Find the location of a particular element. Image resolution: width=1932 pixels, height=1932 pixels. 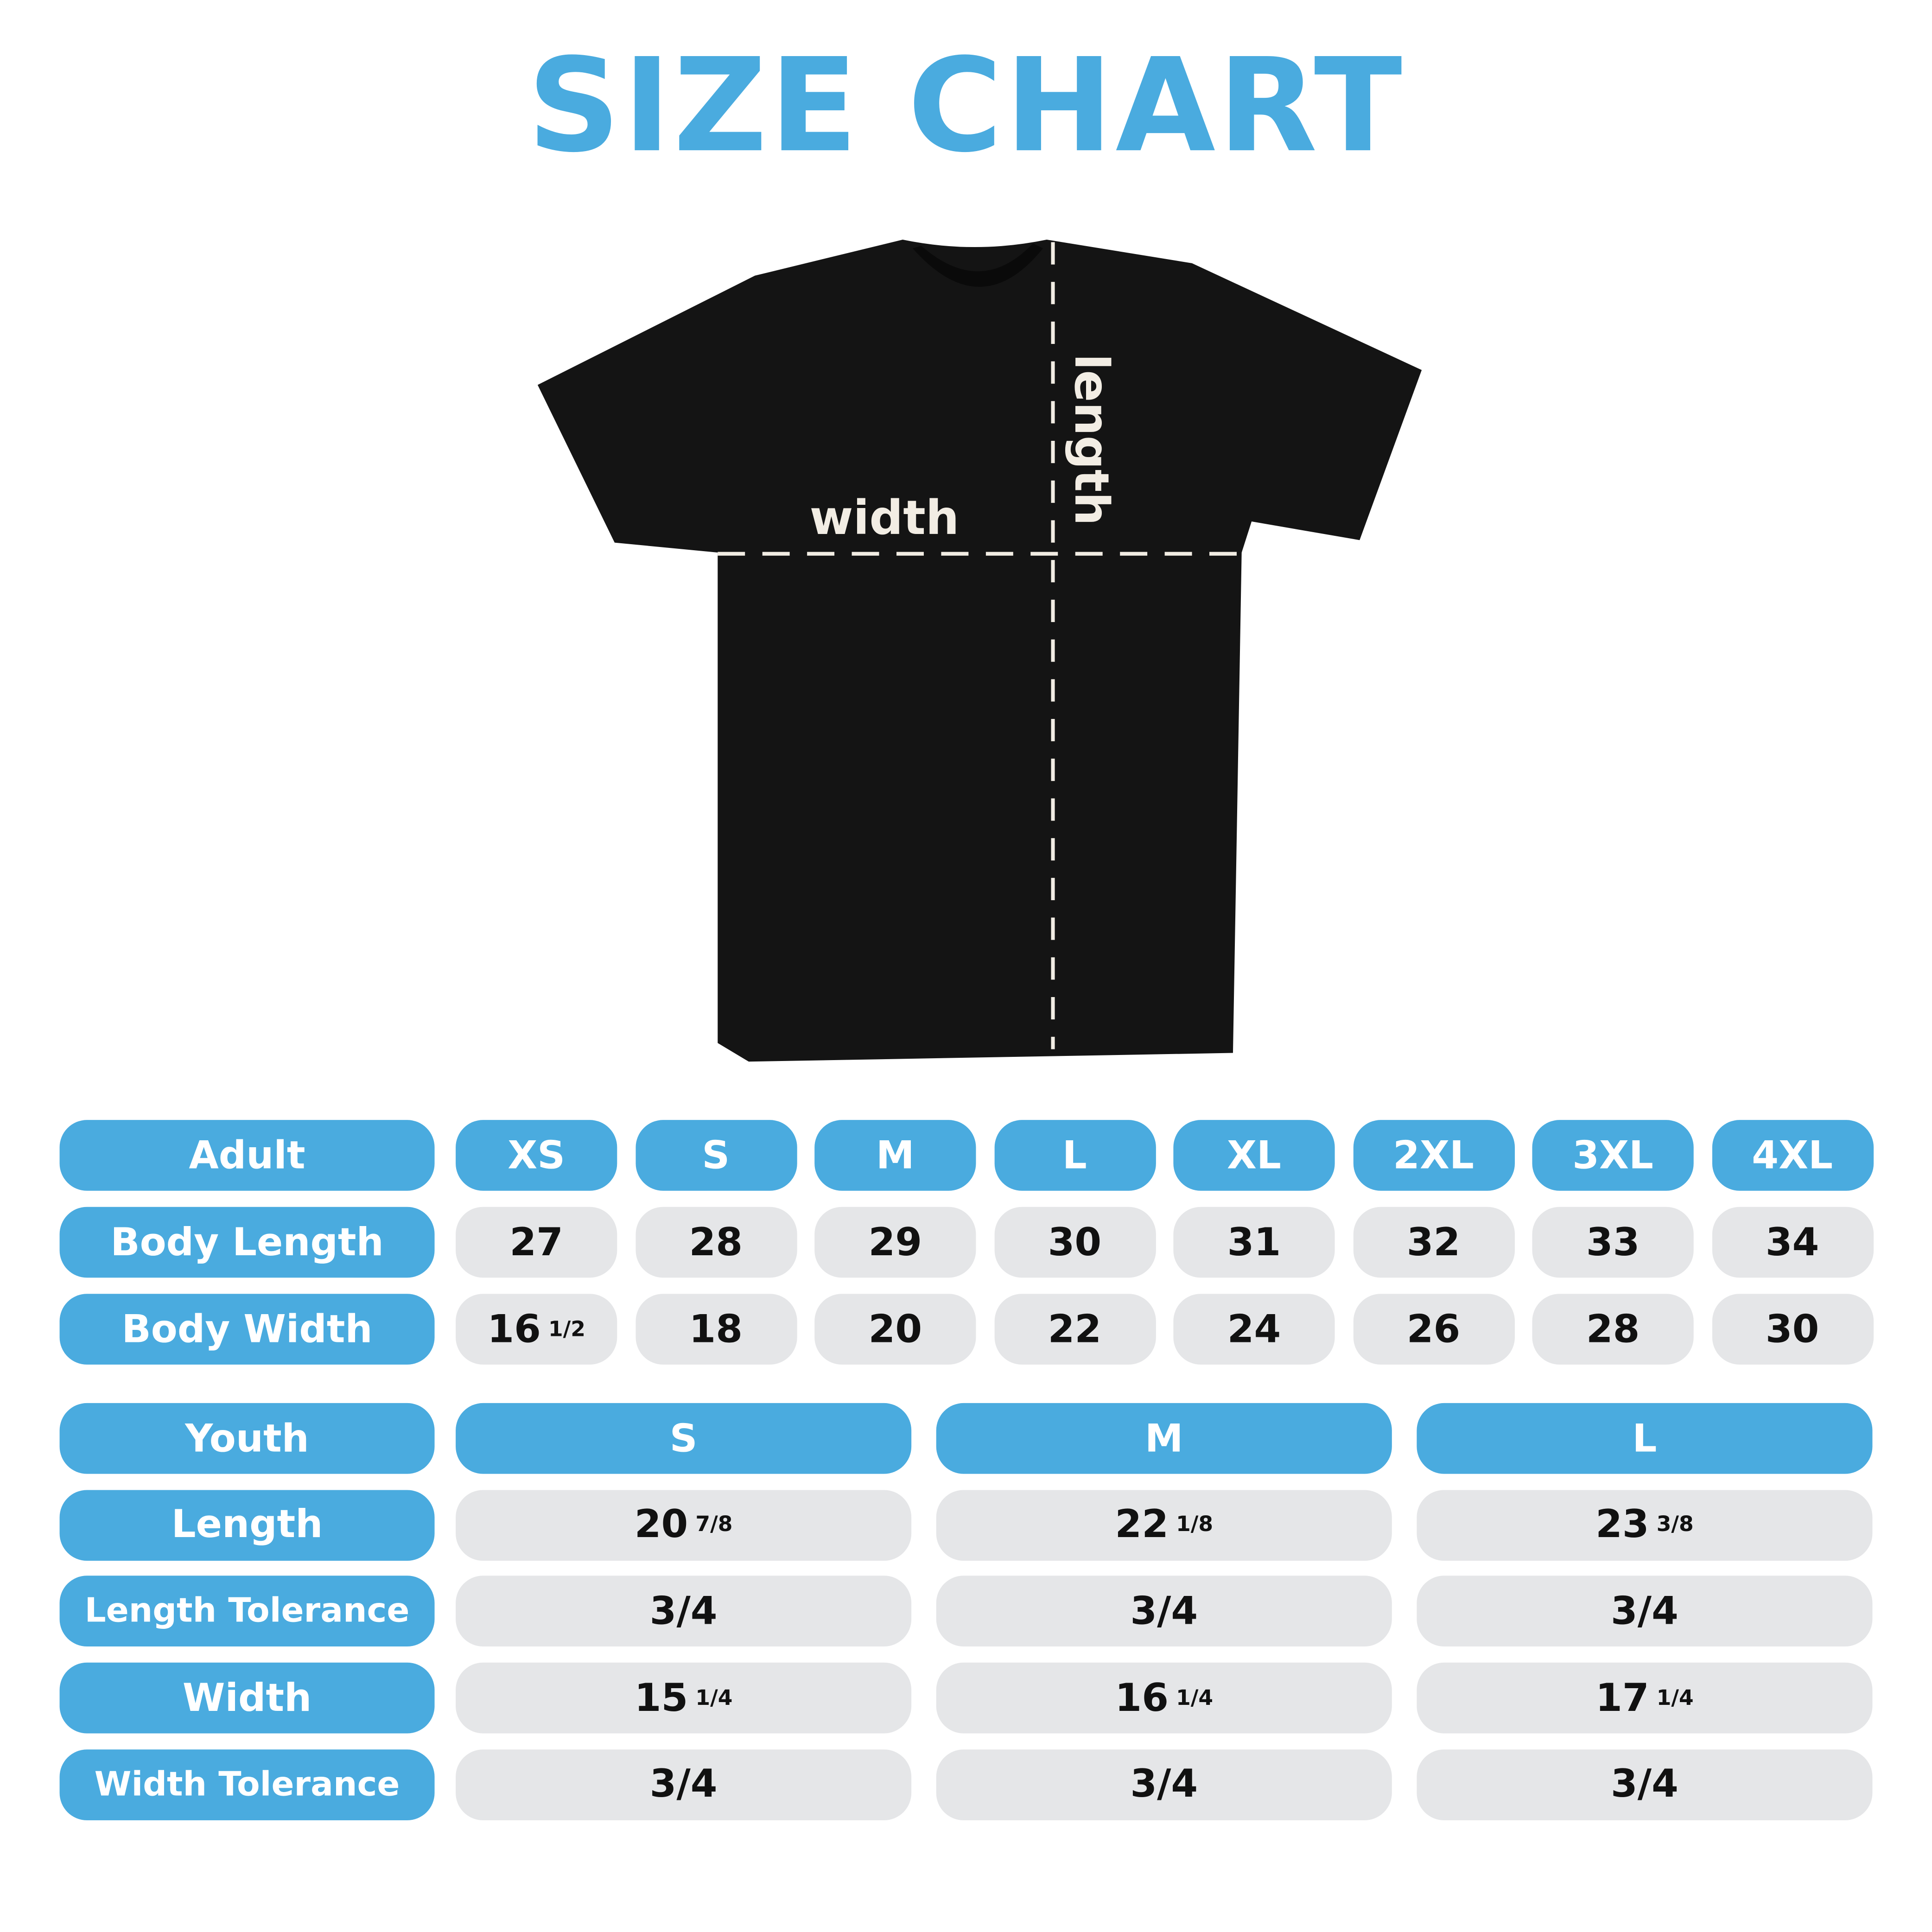

cell-value: 32 is located at coordinates (1433, 1242).